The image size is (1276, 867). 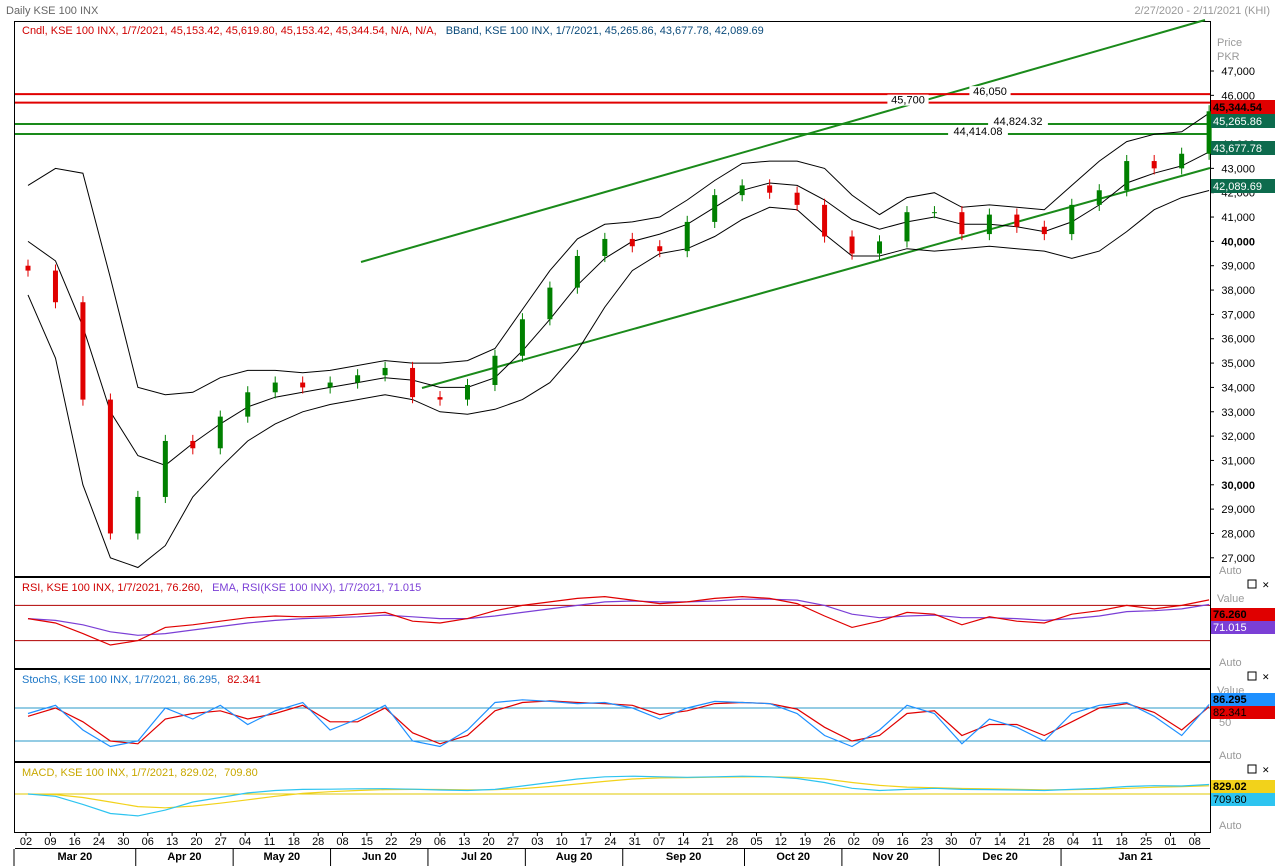 What do you see at coordinates (1230, 628) in the screenshot?
I see `rsi-ema-badge: 71.015` at bounding box center [1230, 628].